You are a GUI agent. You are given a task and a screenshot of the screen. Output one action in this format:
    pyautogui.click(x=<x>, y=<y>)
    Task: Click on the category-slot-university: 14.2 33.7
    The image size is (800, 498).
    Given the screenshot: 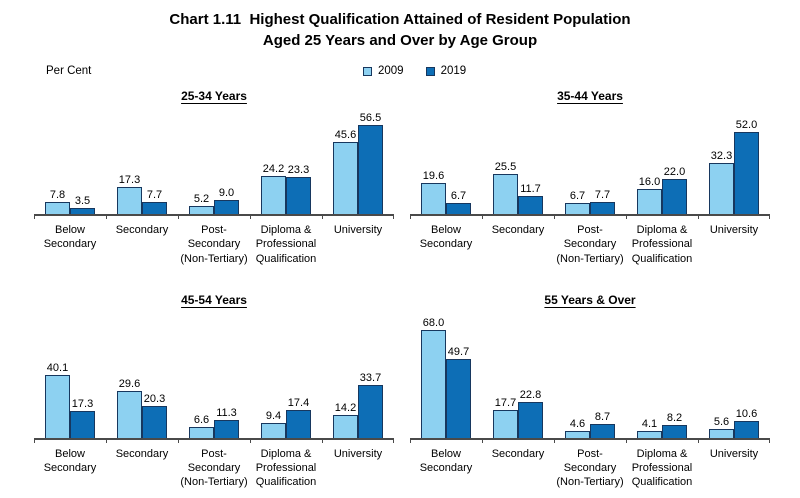 What is the action you would take?
    pyautogui.click(x=358, y=405)
    